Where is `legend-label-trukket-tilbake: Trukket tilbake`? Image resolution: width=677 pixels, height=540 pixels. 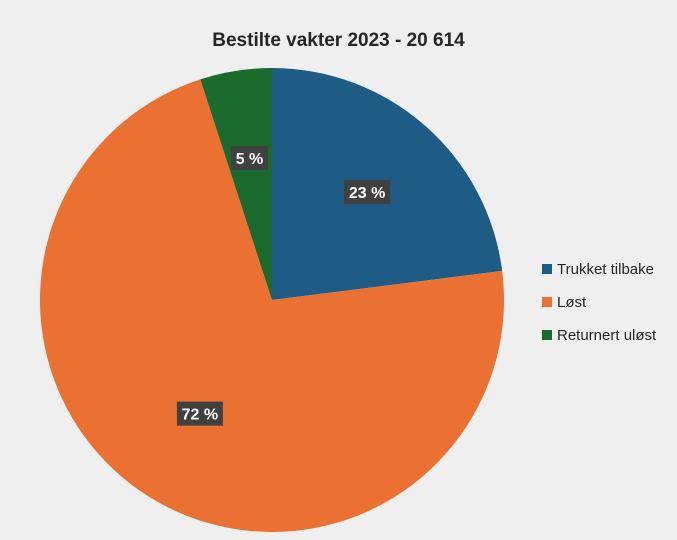 legend-label-trukket-tilbake: Trukket tilbake is located at coordinates (605, 269).